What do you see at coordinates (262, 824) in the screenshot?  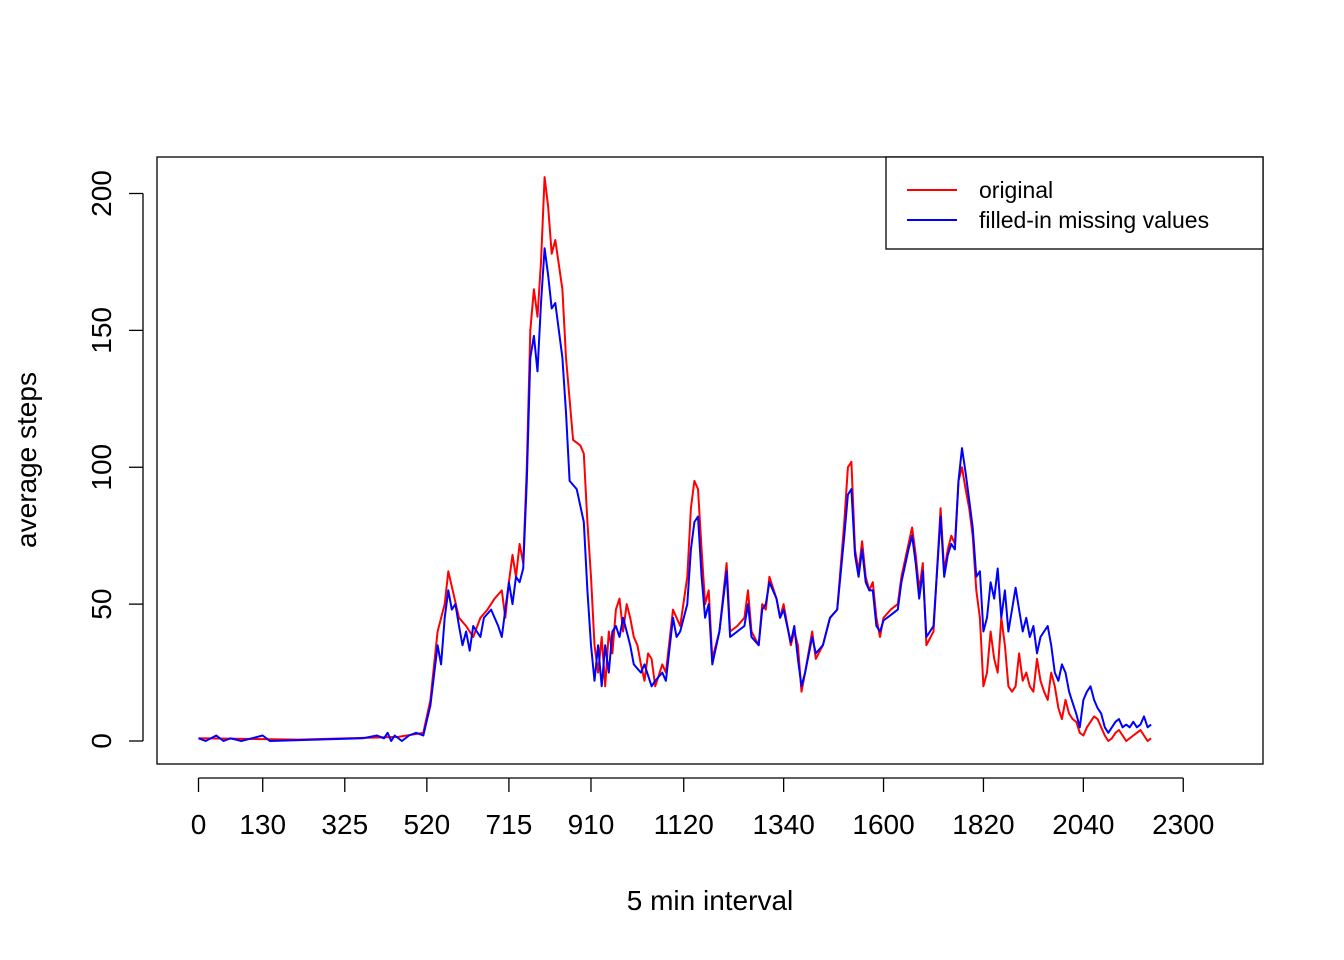 I see `x-tick-label: 130` at bounding box center [262, 824].